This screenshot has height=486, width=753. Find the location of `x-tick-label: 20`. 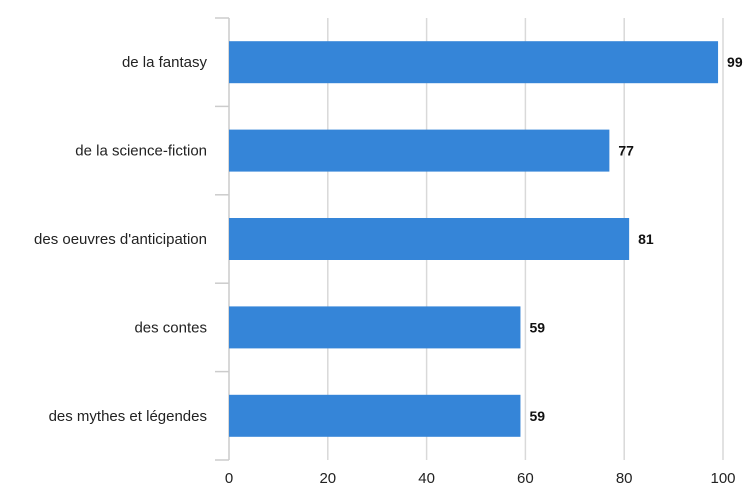

x-tick-label: 20 is located at coordinates (327, 478).